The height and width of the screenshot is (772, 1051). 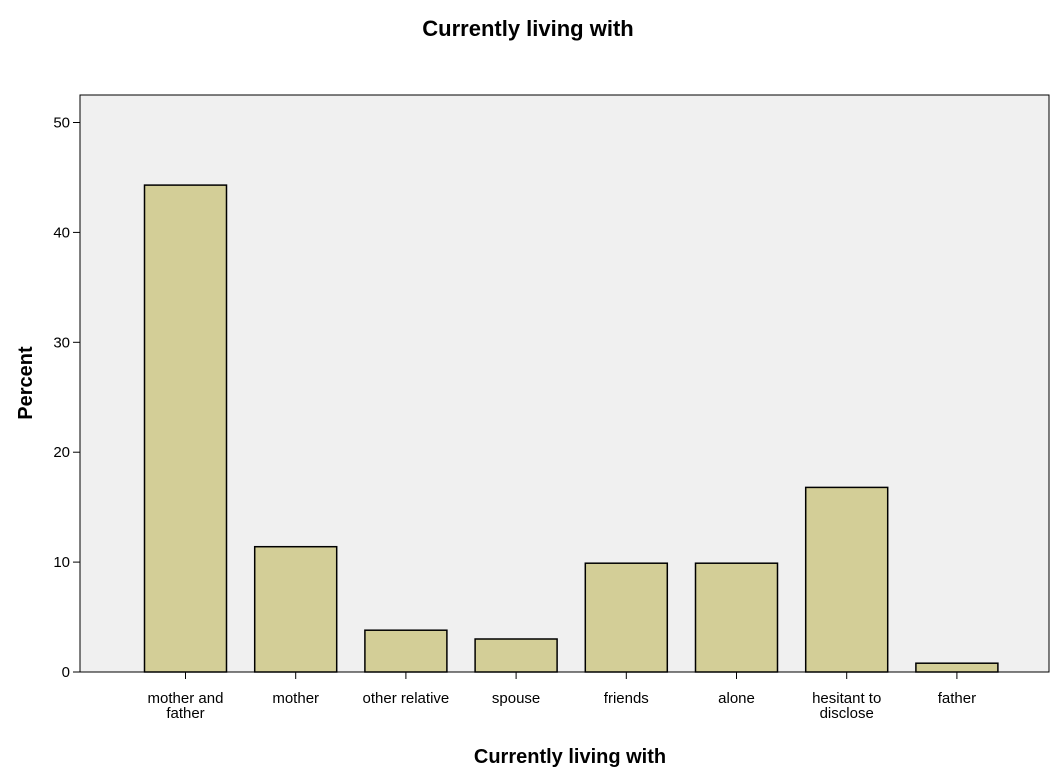 What do you see at coordinates (61, 342) in the screenshot?
I see `y-tick-label: 30` at bounding box center [61, 342].